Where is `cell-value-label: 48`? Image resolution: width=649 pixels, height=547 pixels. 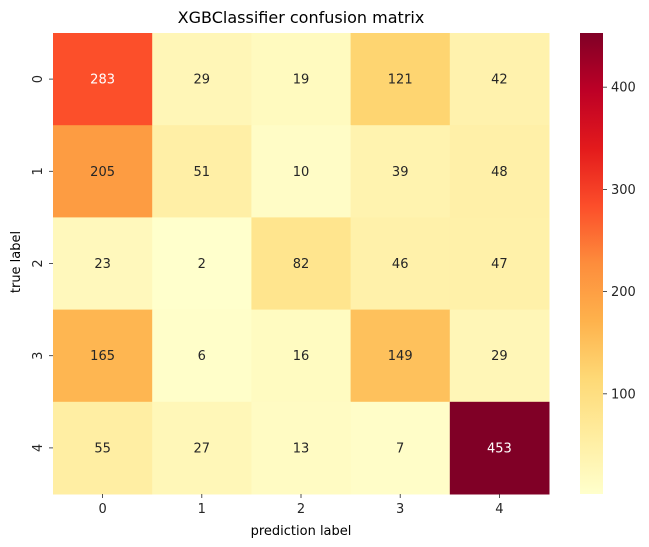
cell-value-label: 48 is located at coordinates (499, 172).